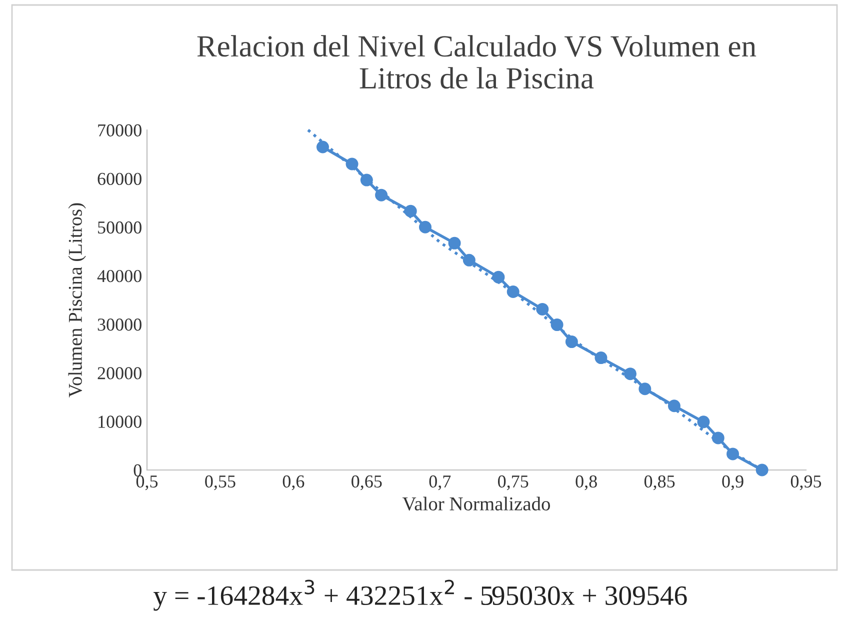  Describe the element at coordinates (120, 130) in the screenshot. I see `y-tick-label: 70000` at that location.